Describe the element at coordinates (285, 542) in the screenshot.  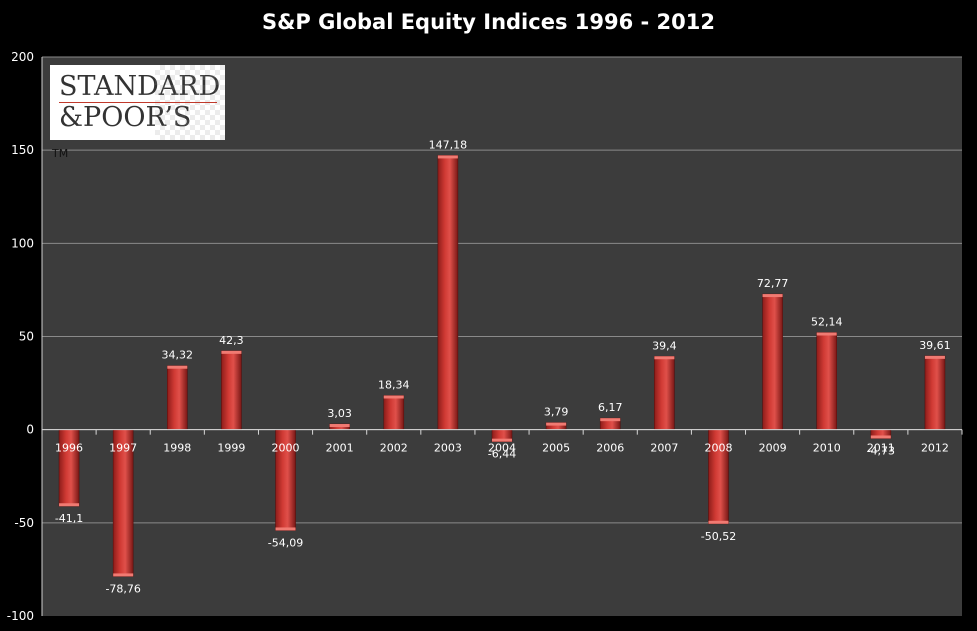
I see `data-label: -54,09` at that location.